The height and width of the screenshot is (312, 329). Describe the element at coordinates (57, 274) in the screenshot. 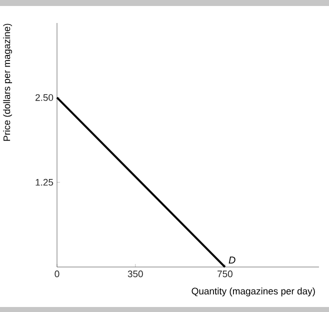

I see `x-tick-label: 0` at that location.